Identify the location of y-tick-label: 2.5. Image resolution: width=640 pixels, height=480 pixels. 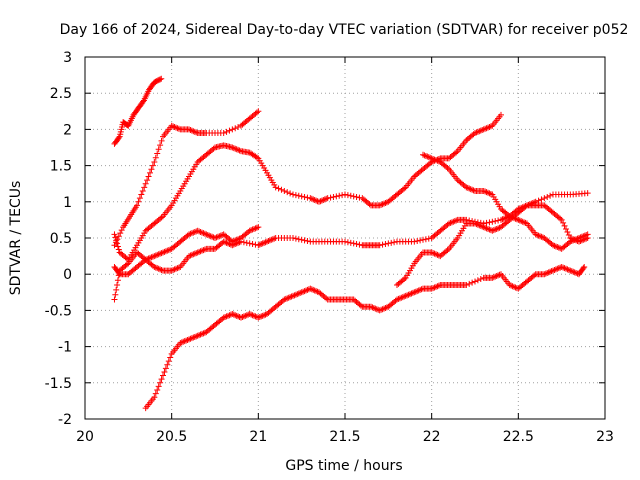
(61, 94).